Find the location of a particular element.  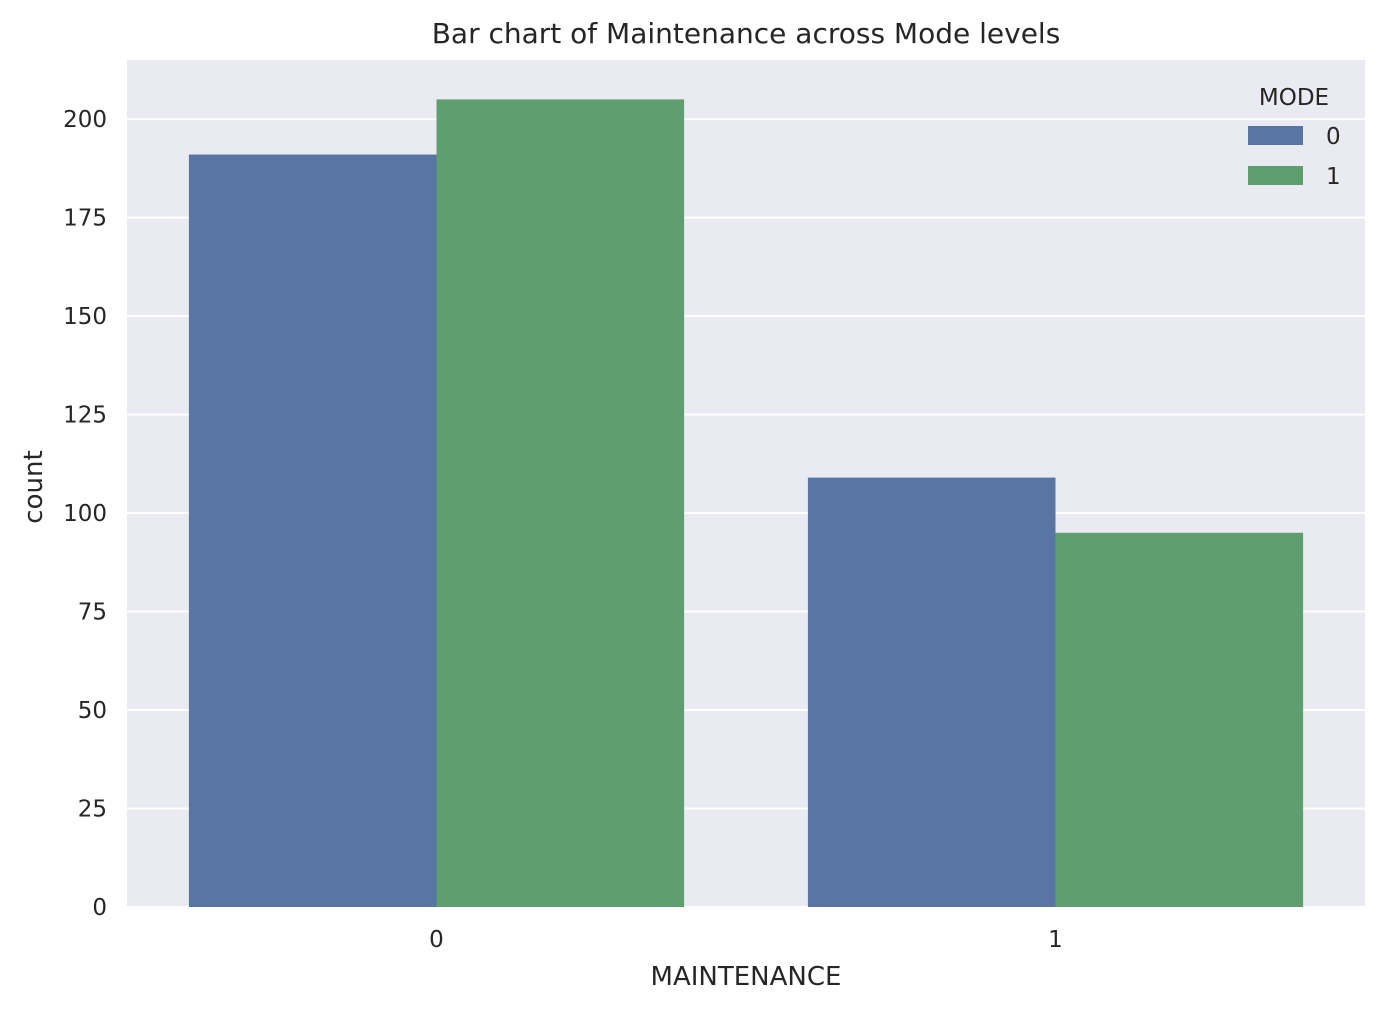

y-tick-label: 0 is located at coordinates (99, 908).